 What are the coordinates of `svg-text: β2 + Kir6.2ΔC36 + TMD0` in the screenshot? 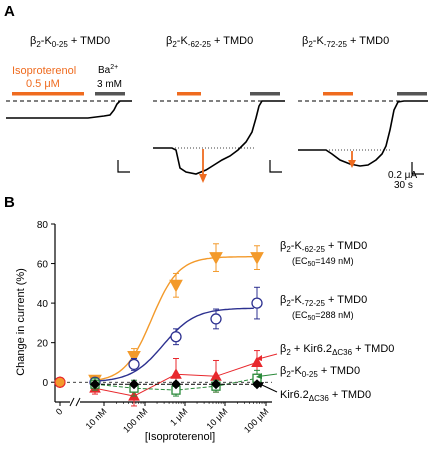 It's located at (337, 350).